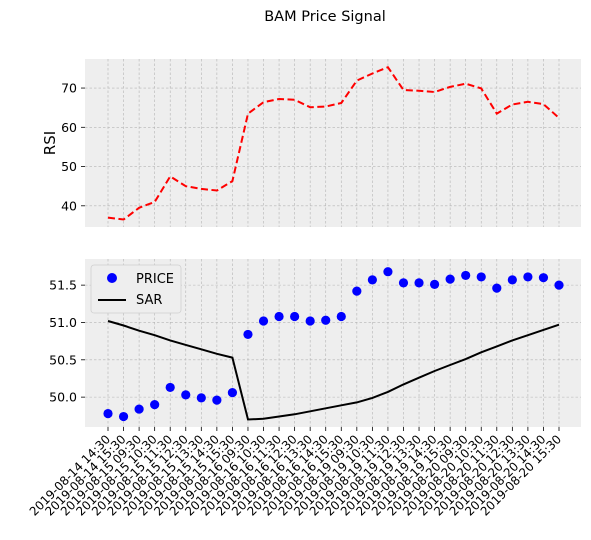 Image resolution: width=591 pixels, height=540 pixels. I want to click on y-tick-label: 40, so click(69, 205).